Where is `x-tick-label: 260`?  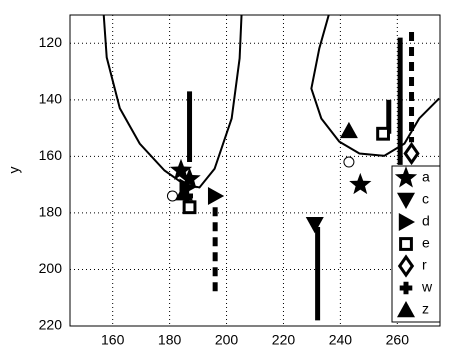 x-tick-label: 260 is located at coordinates (398, 340).